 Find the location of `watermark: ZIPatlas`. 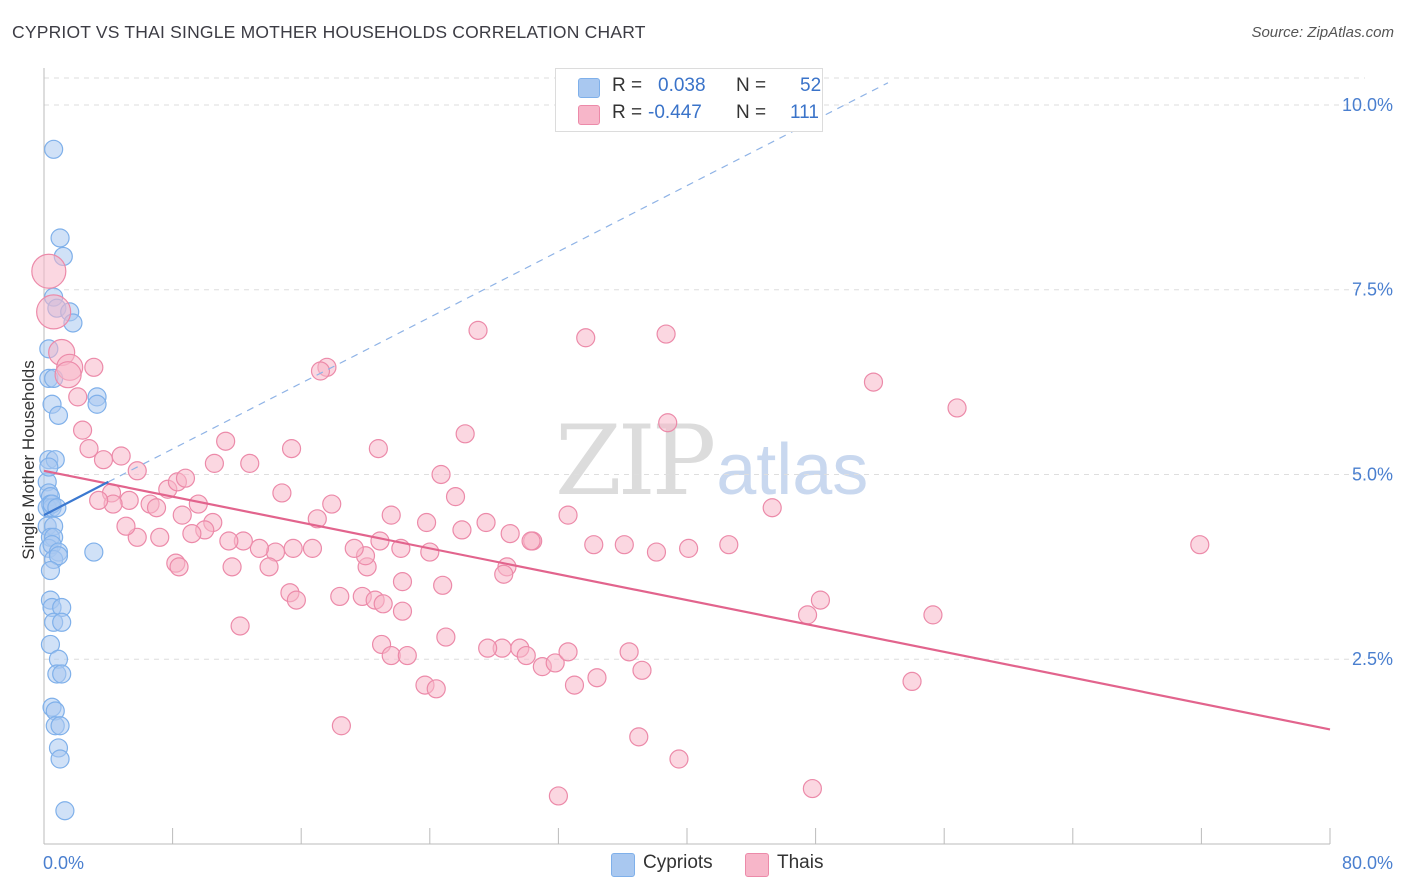

watermark: ZIPatlas is located at coordinates (711, 461).